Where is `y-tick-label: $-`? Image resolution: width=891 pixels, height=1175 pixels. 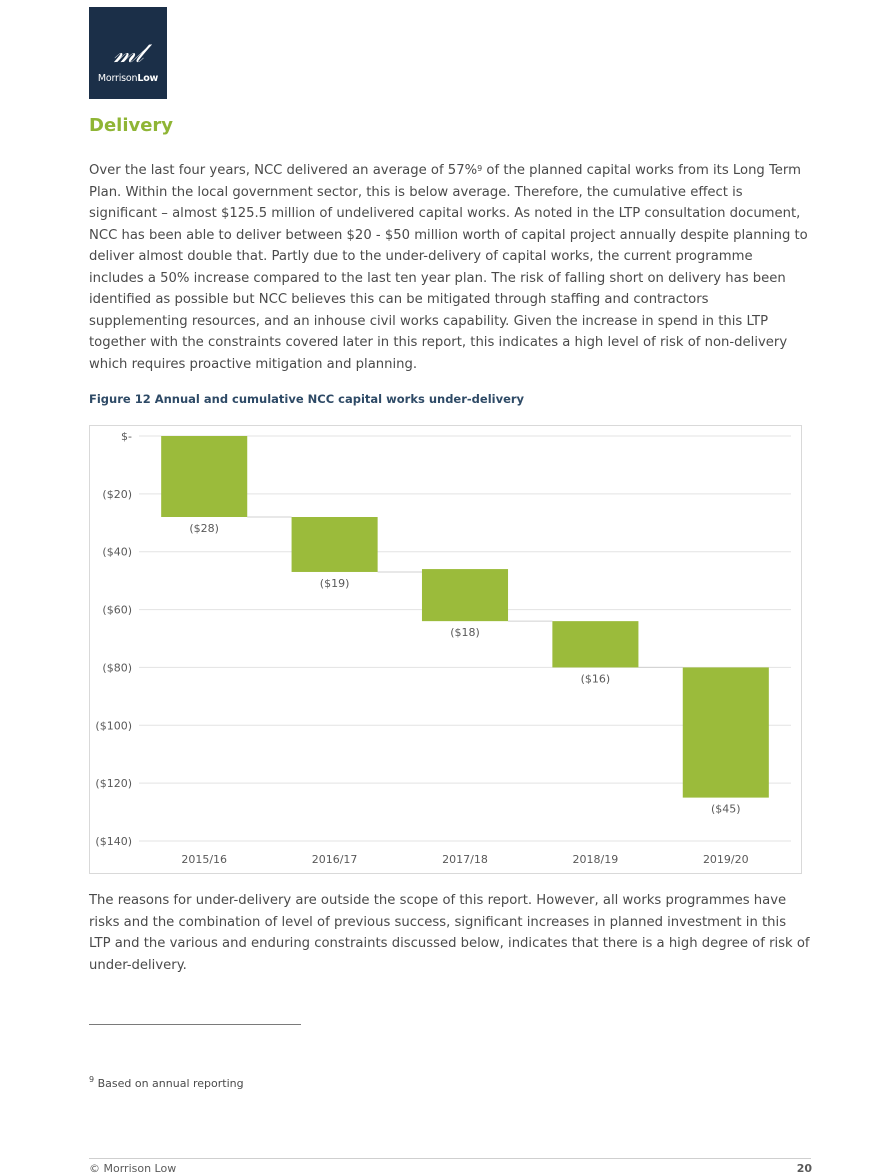 y-tick-label: $- is located at coordinates (126, 436).